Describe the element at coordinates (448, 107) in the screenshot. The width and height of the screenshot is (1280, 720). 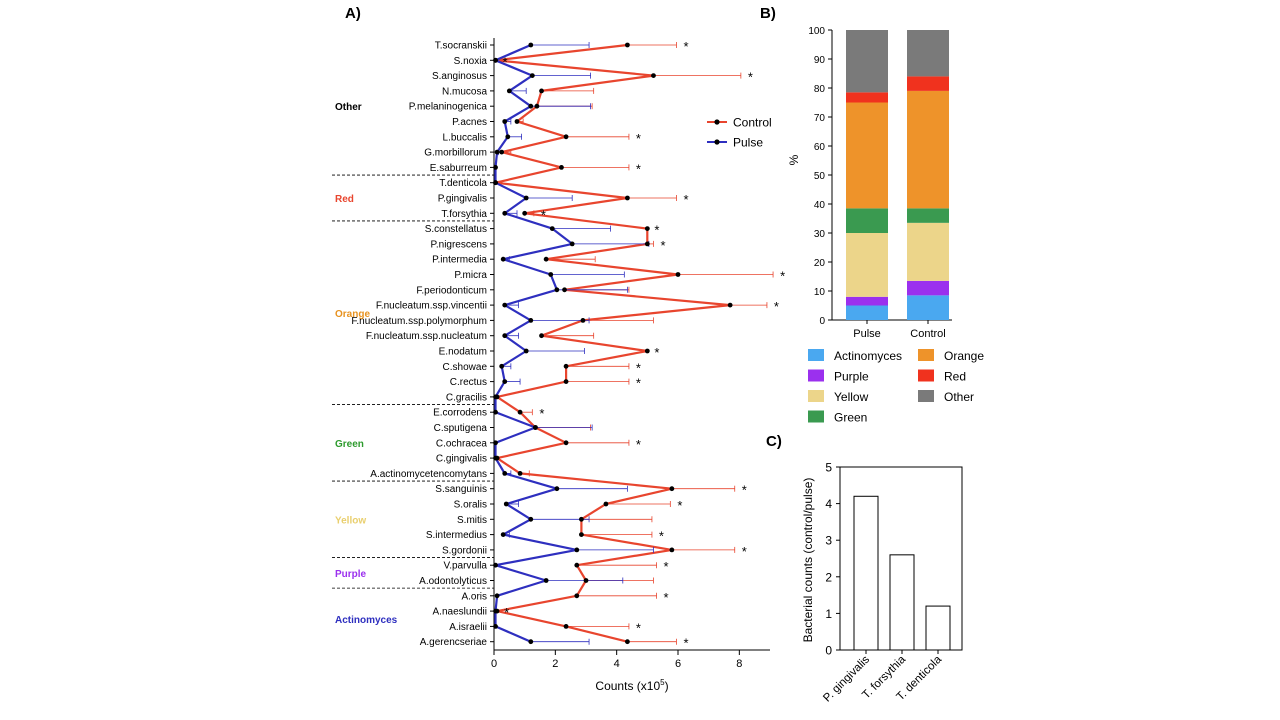
I see `category-label: P.melaninogenica` at that location.